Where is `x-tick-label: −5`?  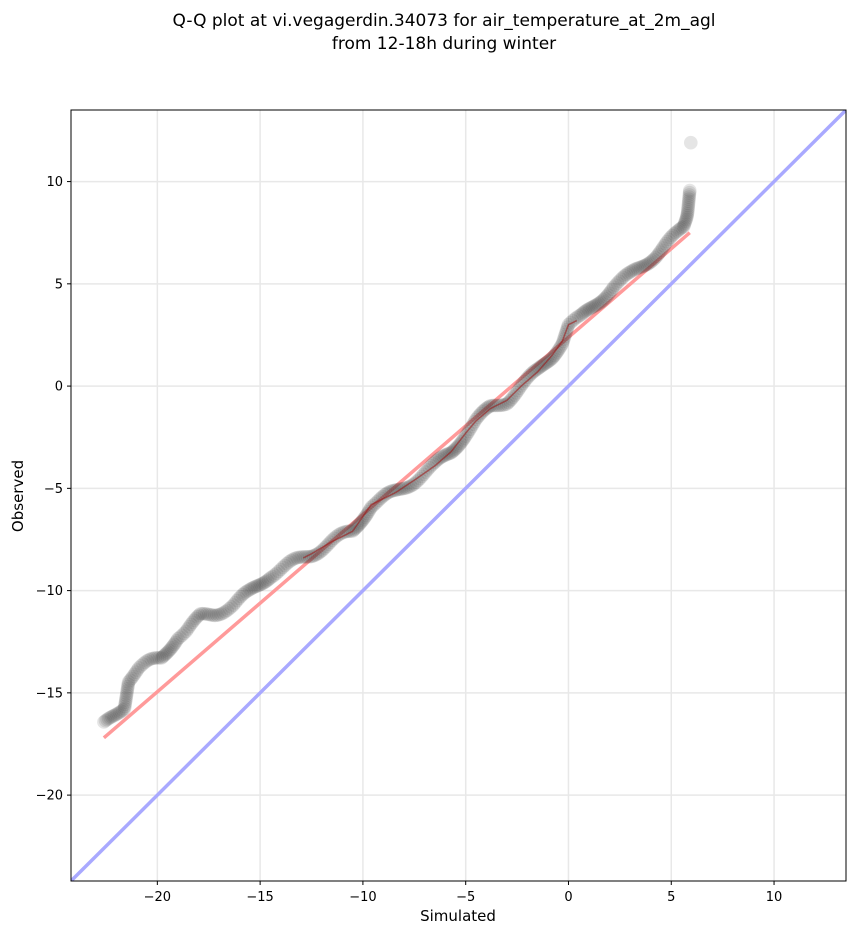
x-tick-label: −5 is located at coordinates (465, 897).